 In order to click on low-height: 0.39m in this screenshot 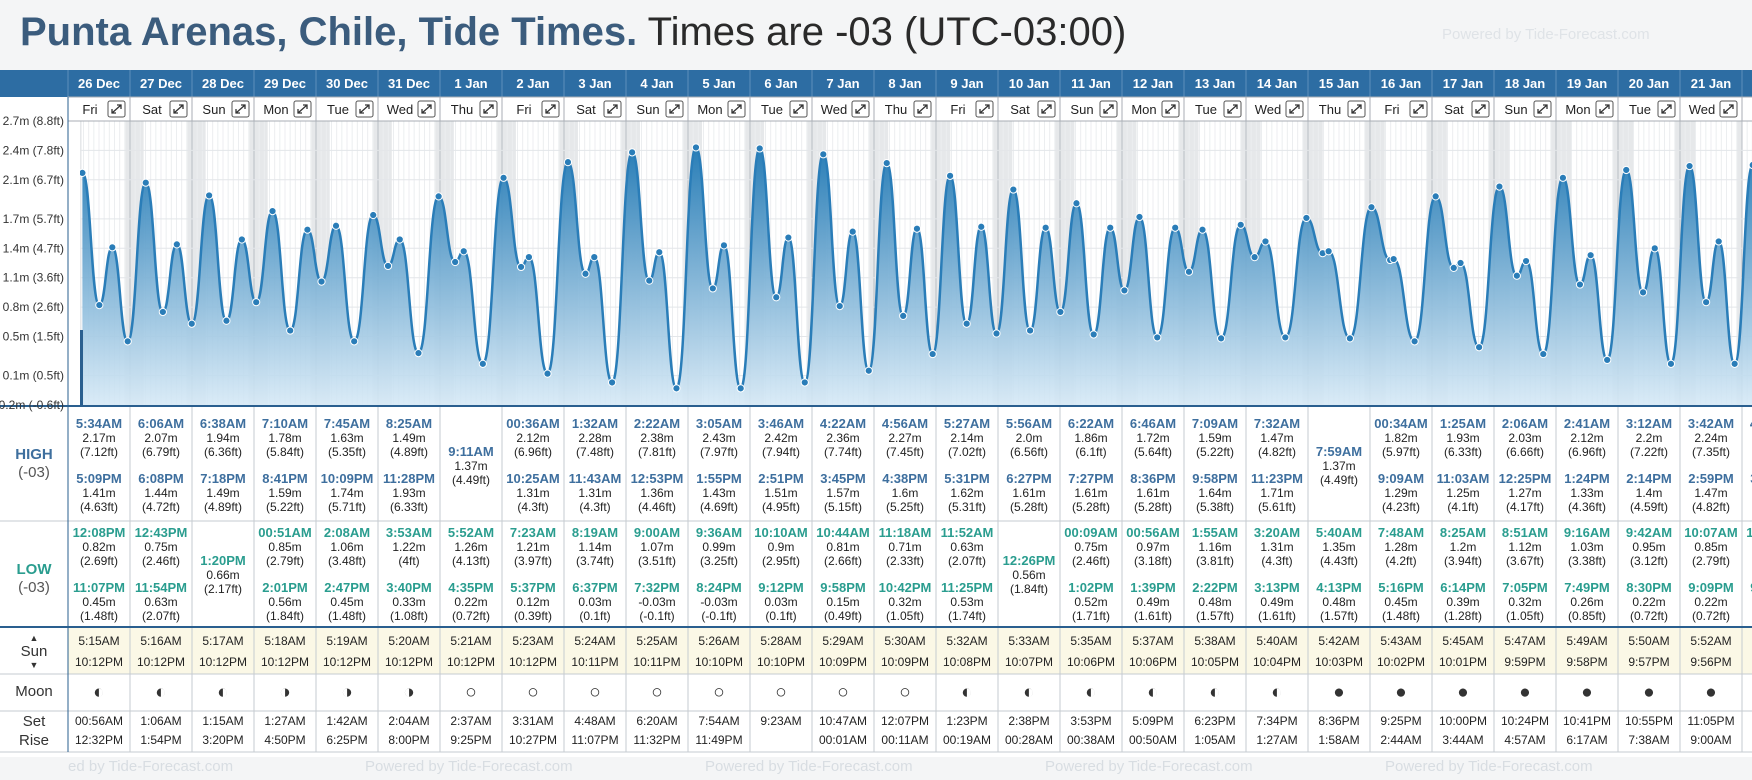, I will do `click(1462, 602)`.